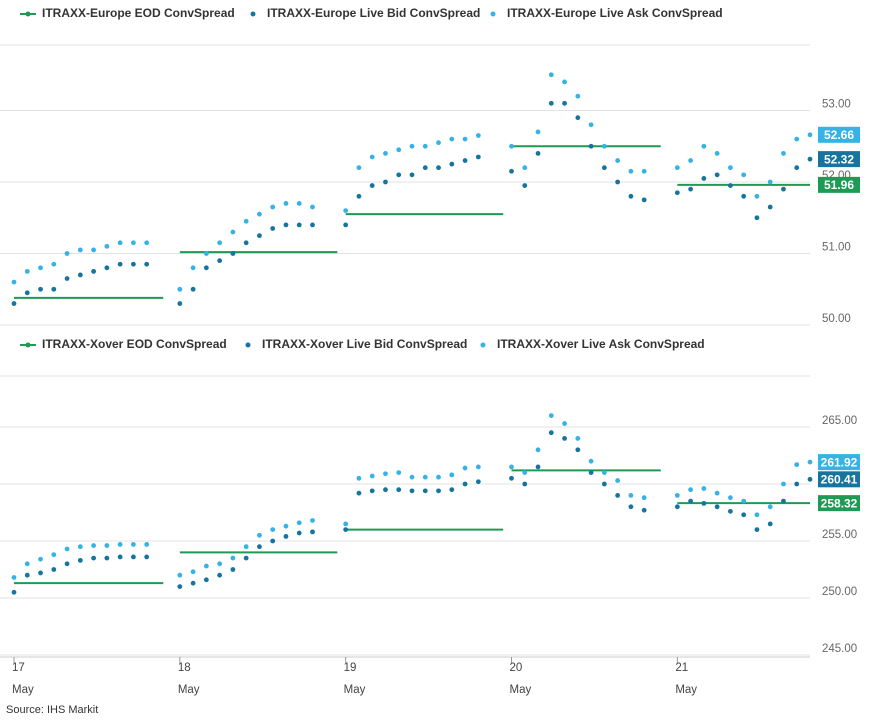 The height and width of the screenshot is (726, 874). I want to click on legend-item: ITRAXX-Europe Live Bid ConvSpread, so click(365, 13).